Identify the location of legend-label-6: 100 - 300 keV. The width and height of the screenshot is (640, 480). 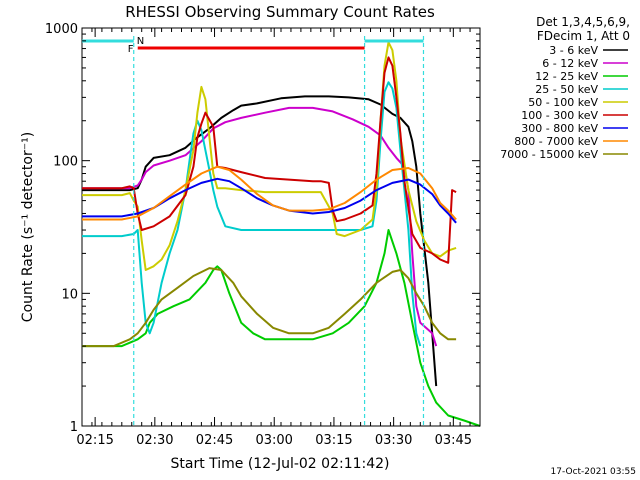
(559, 115).